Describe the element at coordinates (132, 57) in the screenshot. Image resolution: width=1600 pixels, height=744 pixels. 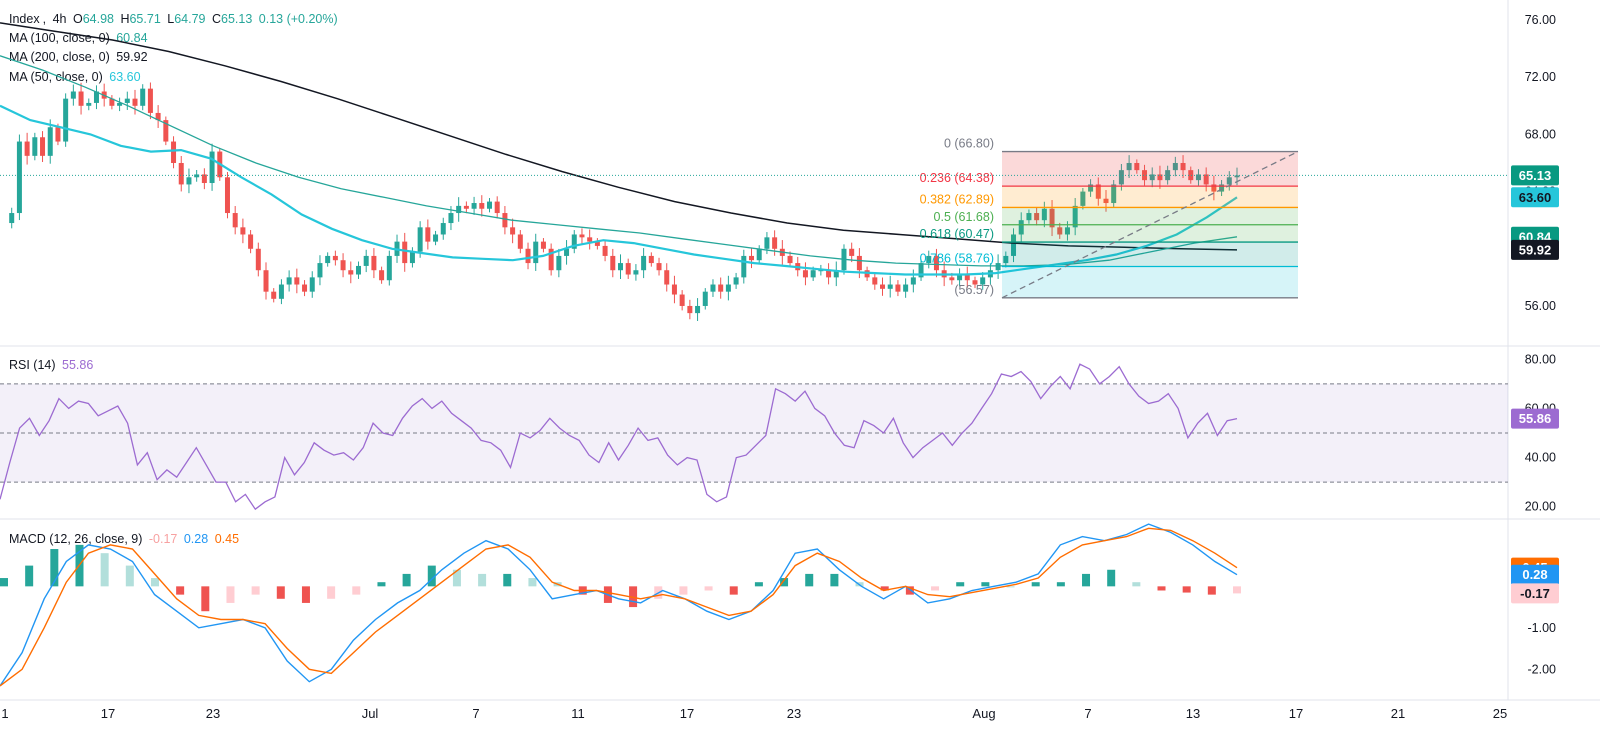
I see `ma200-value: 59.92` at that location.